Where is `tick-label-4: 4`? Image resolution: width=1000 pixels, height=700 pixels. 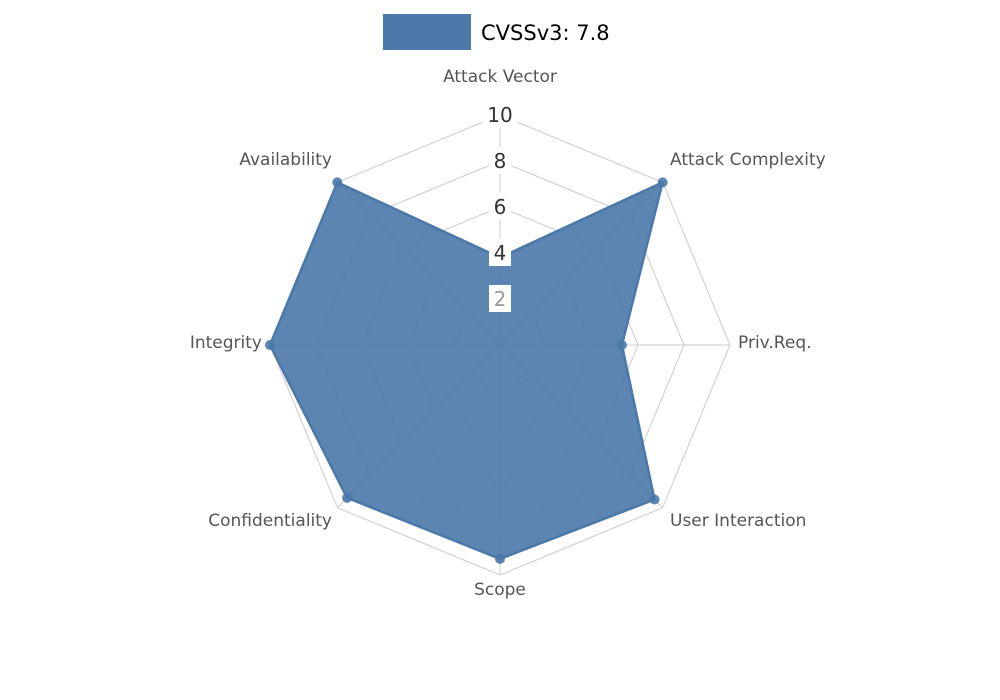
tick-label-4: 4 is located at coordinates (500, 253).